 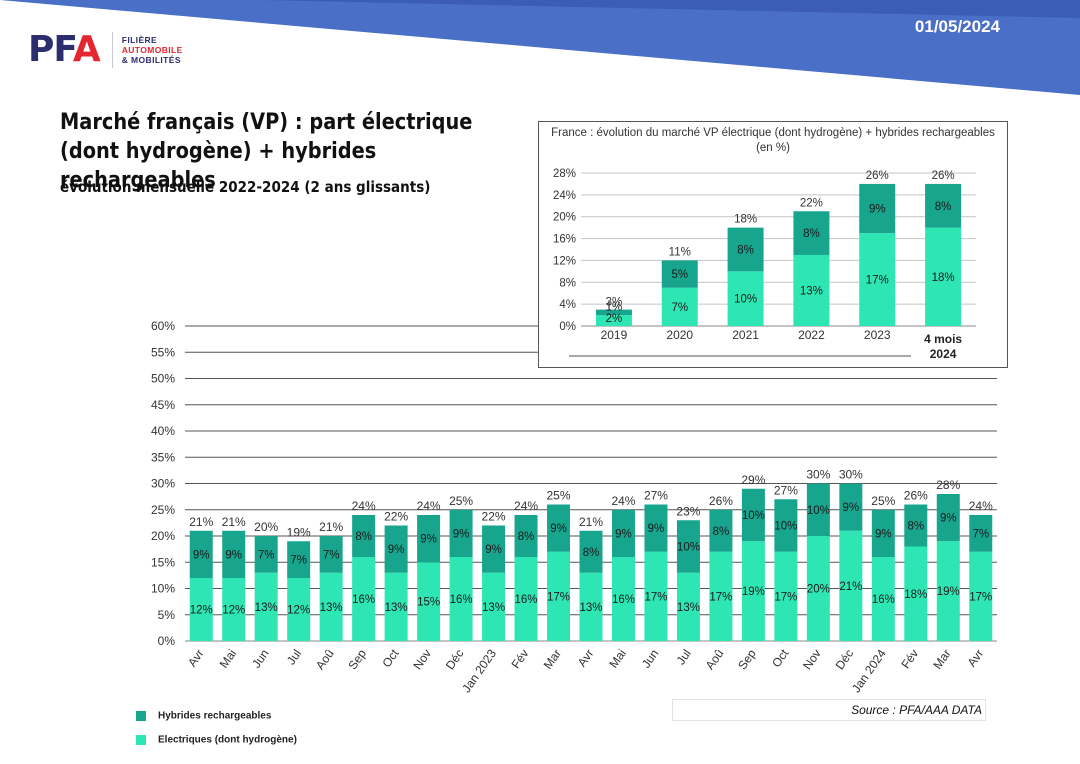 I want to click on inset-label-electric: 18%, so click(x=943, y=278).